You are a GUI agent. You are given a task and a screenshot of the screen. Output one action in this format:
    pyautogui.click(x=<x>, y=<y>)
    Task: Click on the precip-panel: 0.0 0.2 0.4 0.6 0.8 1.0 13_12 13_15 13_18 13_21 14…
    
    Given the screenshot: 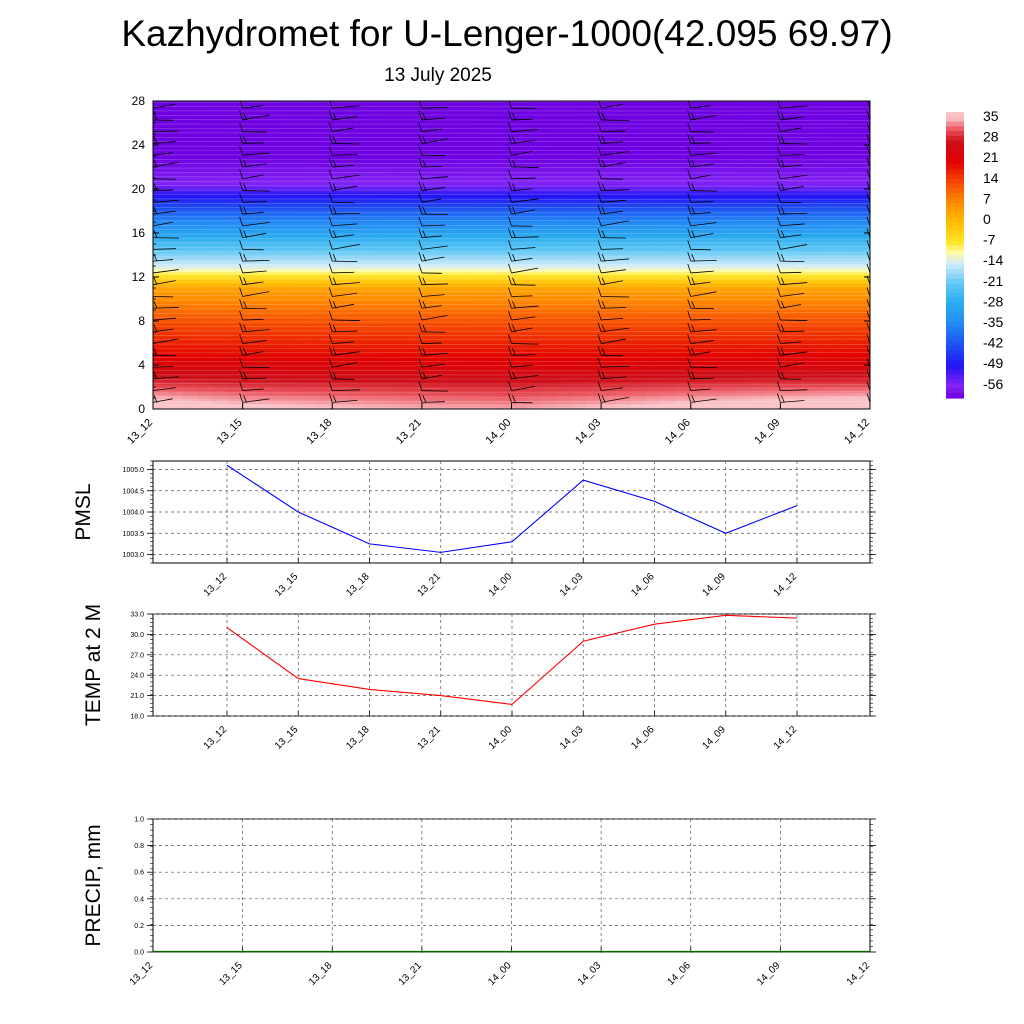 What is the action you would take?
    pyautogui.click(x=479, y=902)
    